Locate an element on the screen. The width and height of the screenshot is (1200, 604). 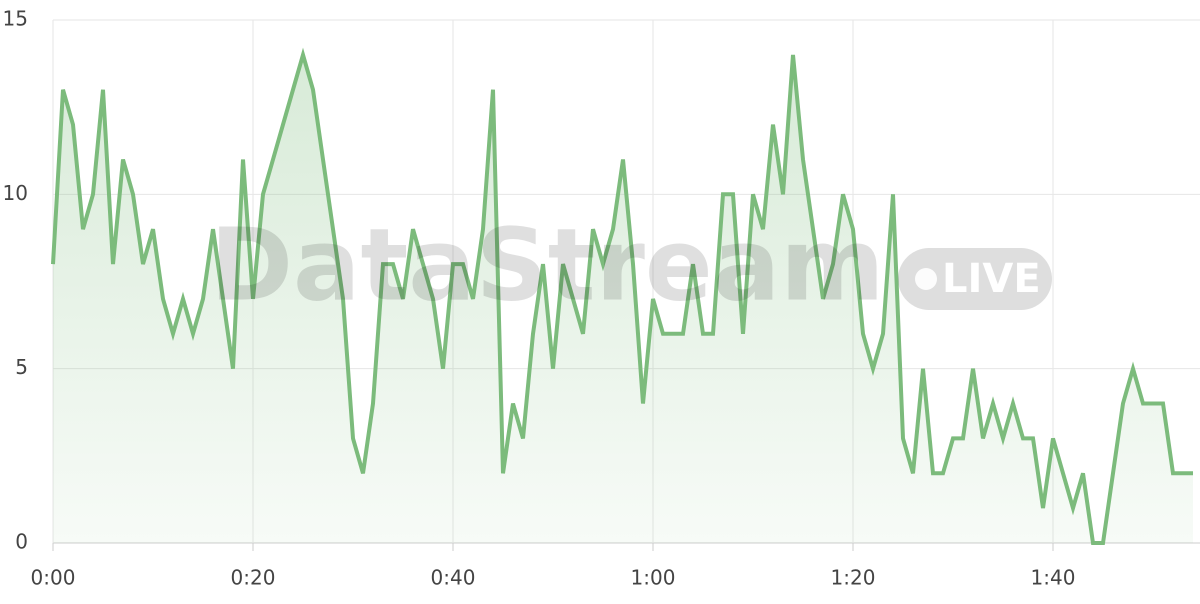
badge-bg is located at coordinates (975, 279).